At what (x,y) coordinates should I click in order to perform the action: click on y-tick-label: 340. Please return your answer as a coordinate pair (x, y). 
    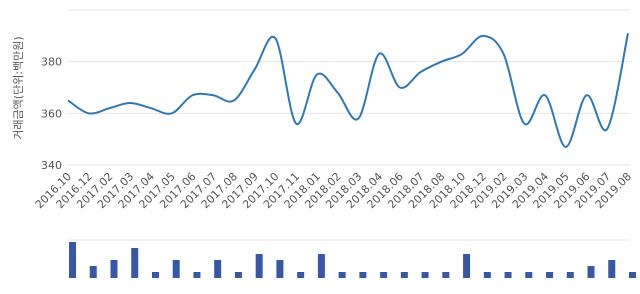
    Looking at the image, I should click on (51, 165).